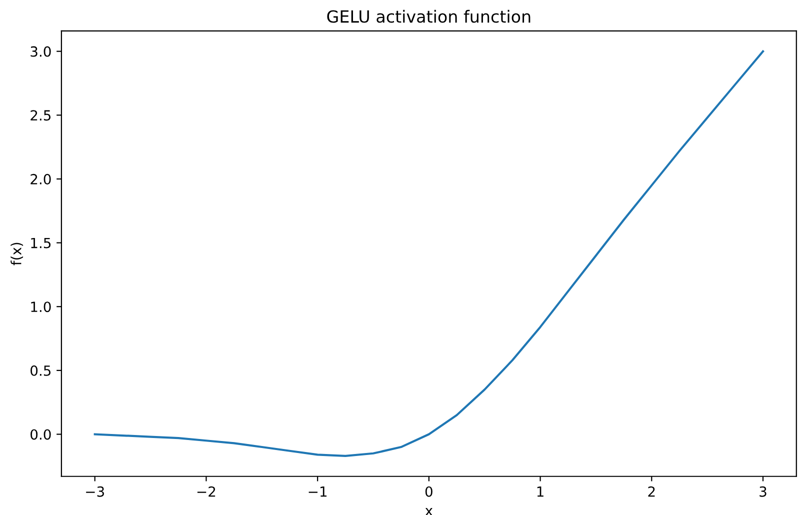  Describe the element at coordinates (428, 16) in the screenshot. I see `chart-title: GELU activation function` at that location.